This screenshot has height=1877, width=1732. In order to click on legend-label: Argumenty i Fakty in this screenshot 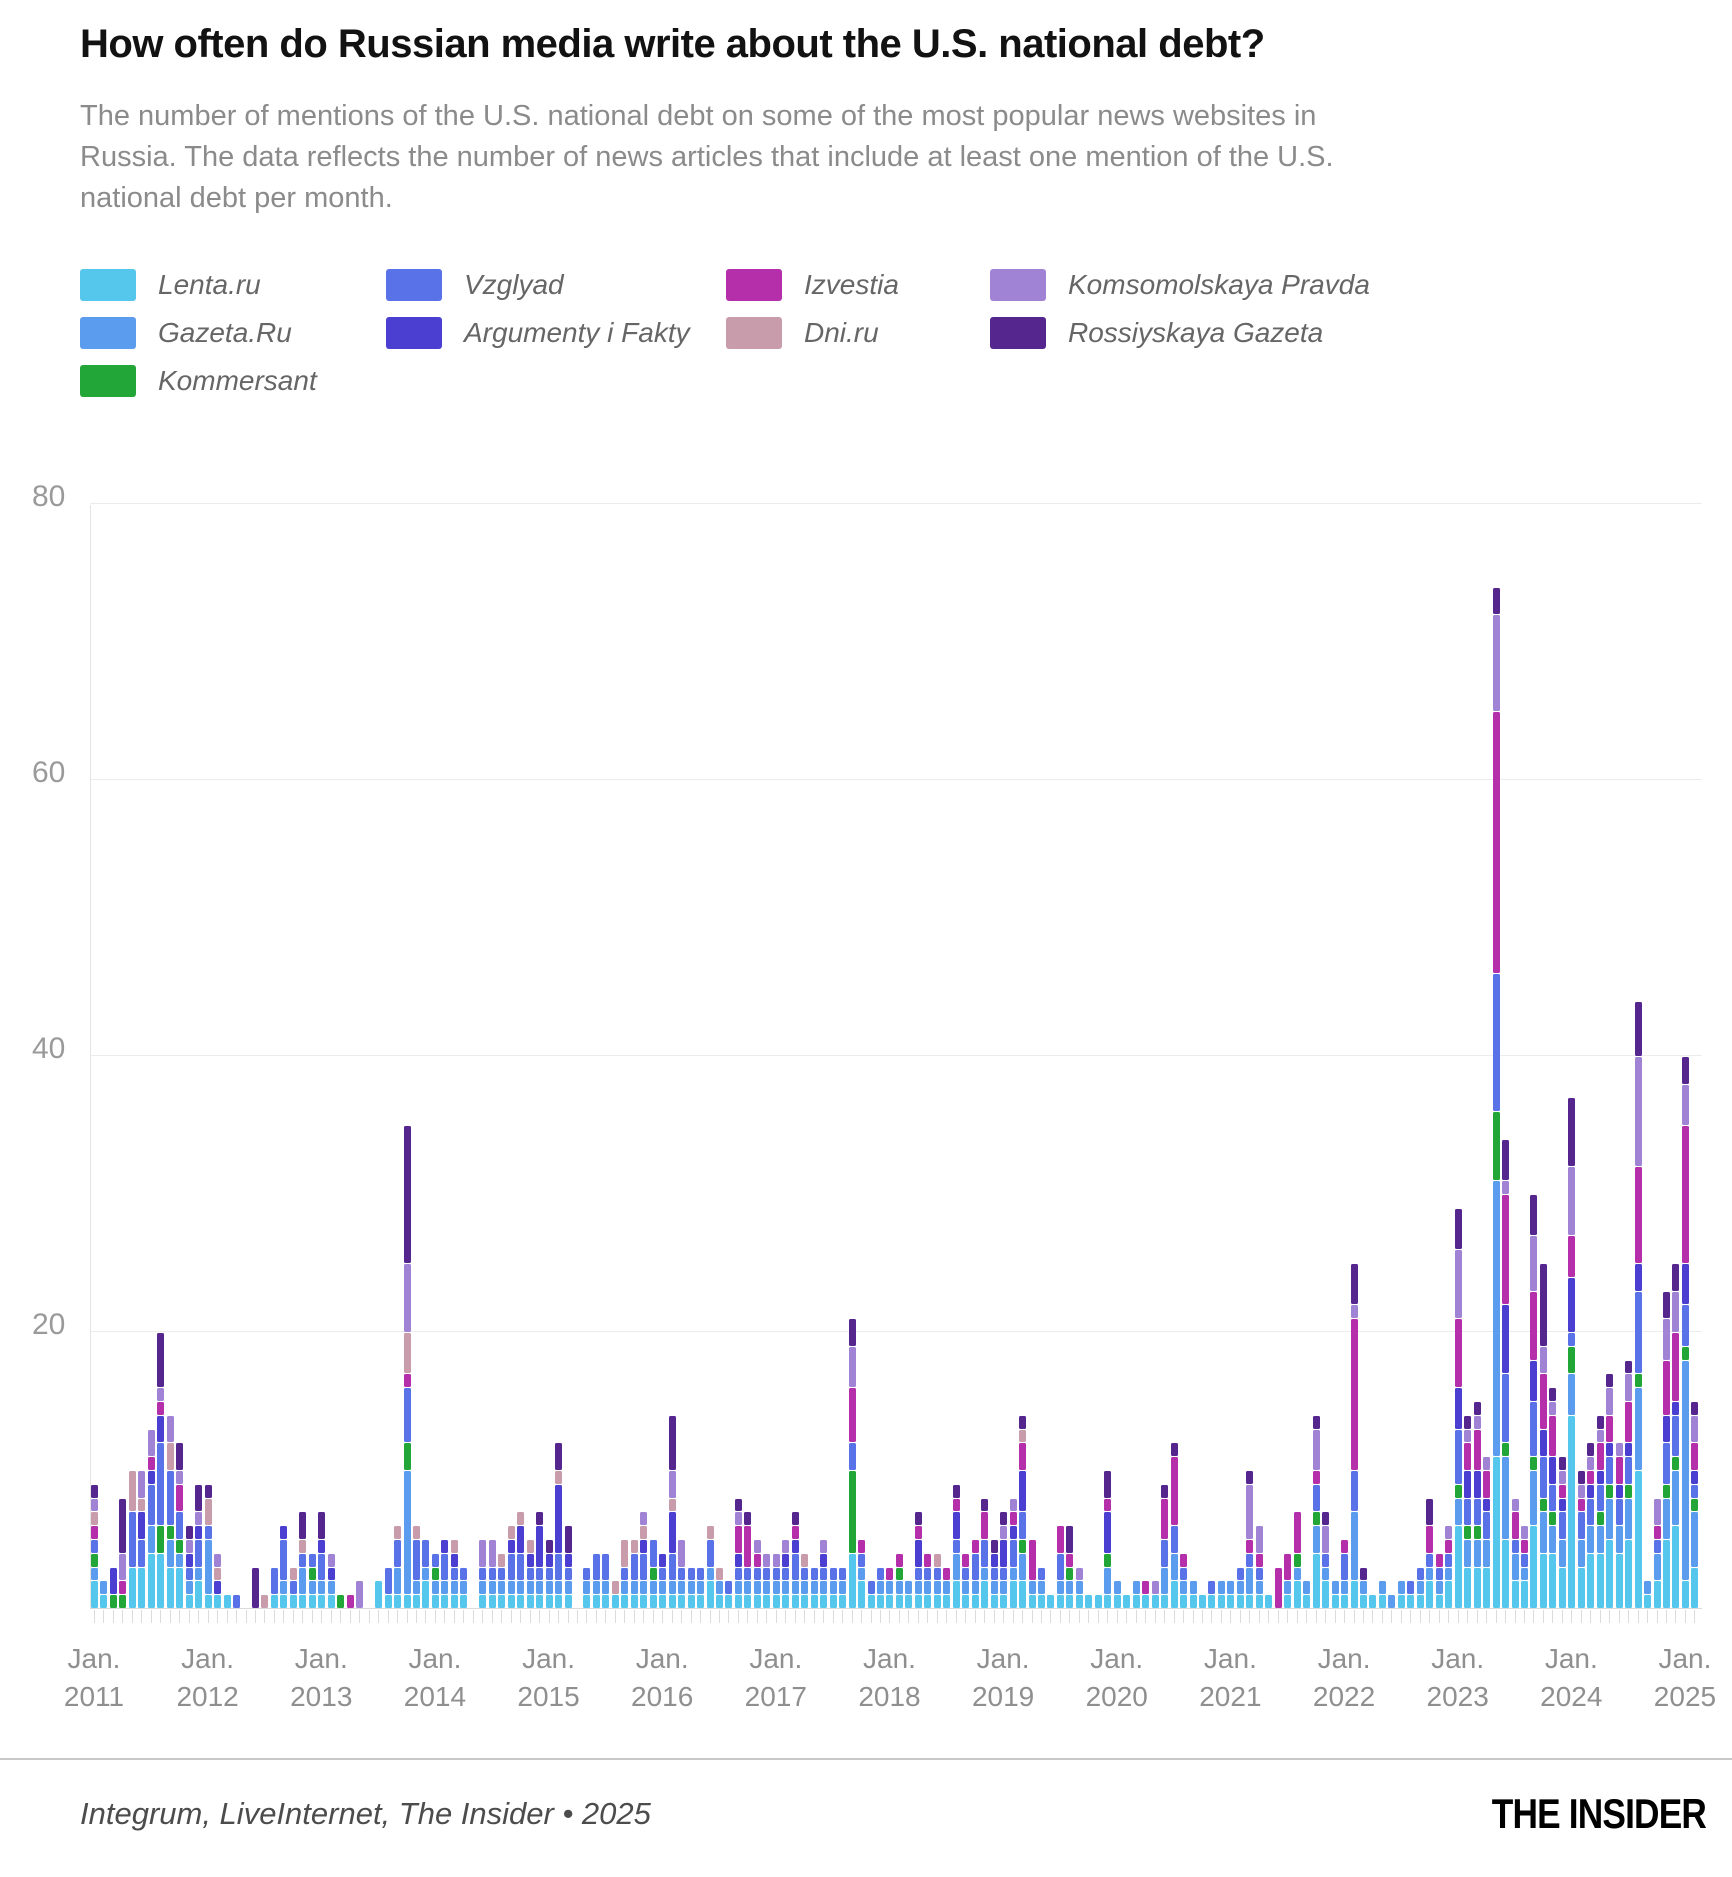, I will do `click(577, 332)`.